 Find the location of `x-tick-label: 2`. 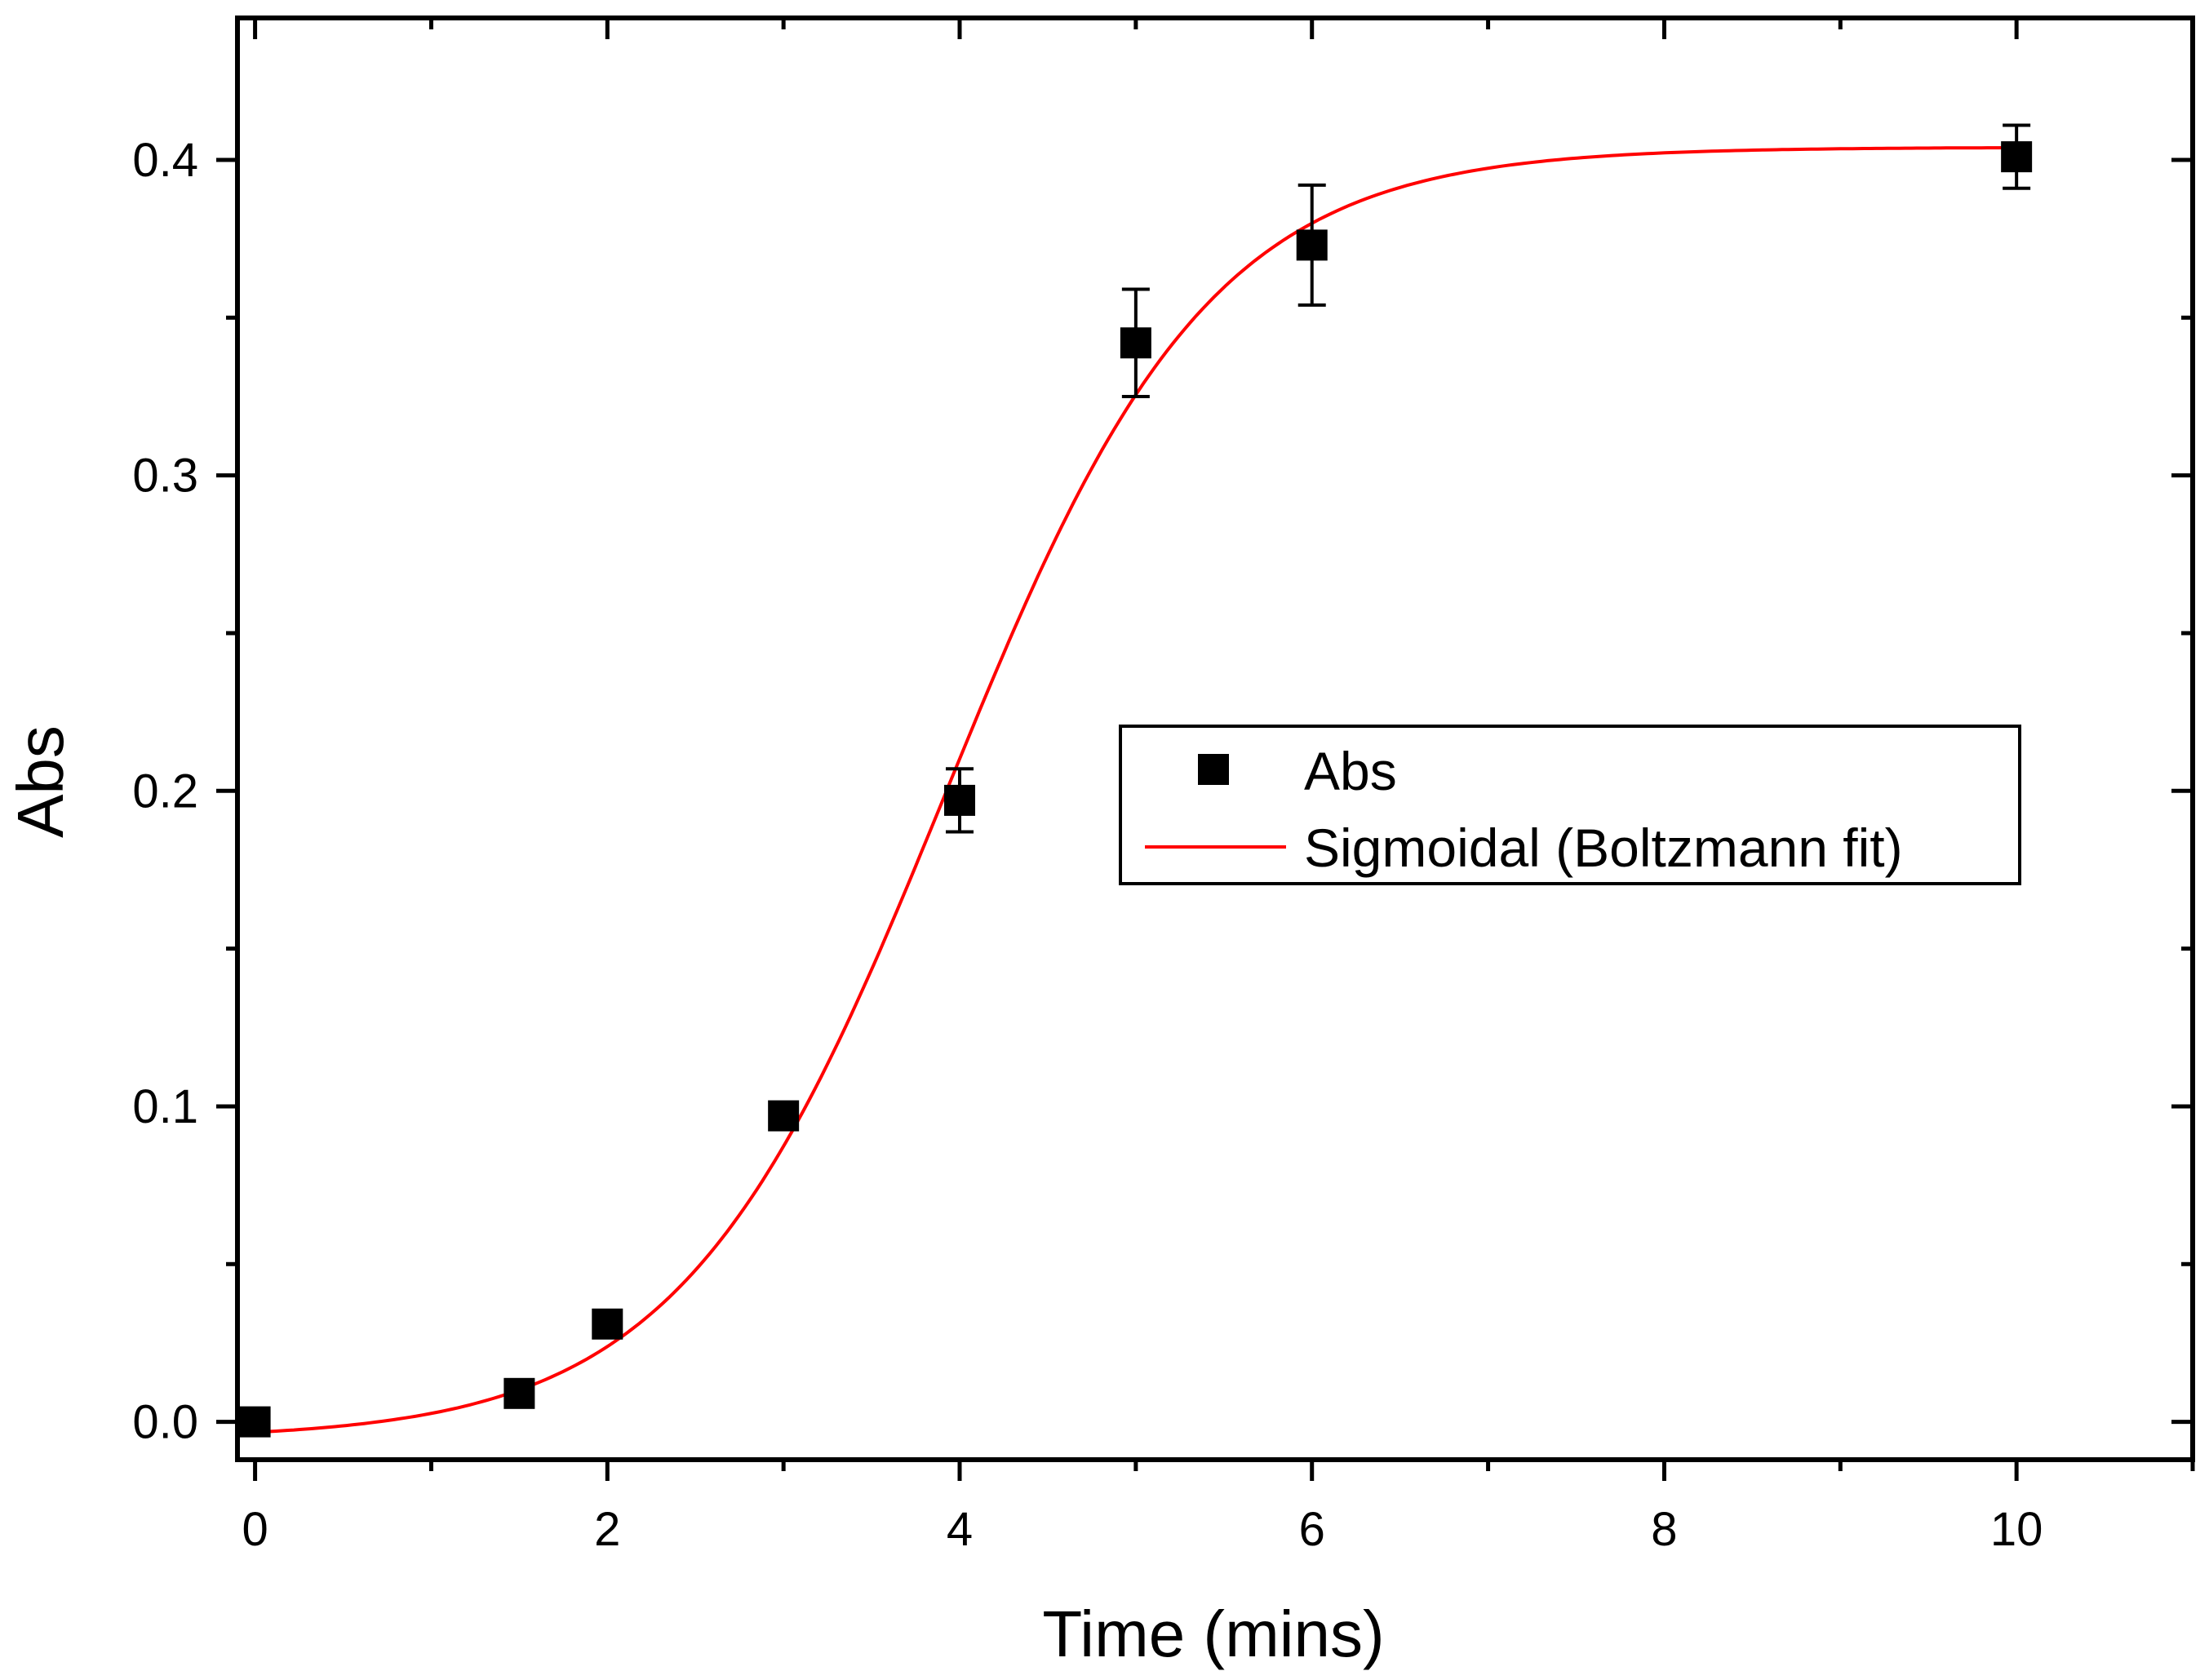

x-tick-label: 2 is located at coordinates (607, 1529).